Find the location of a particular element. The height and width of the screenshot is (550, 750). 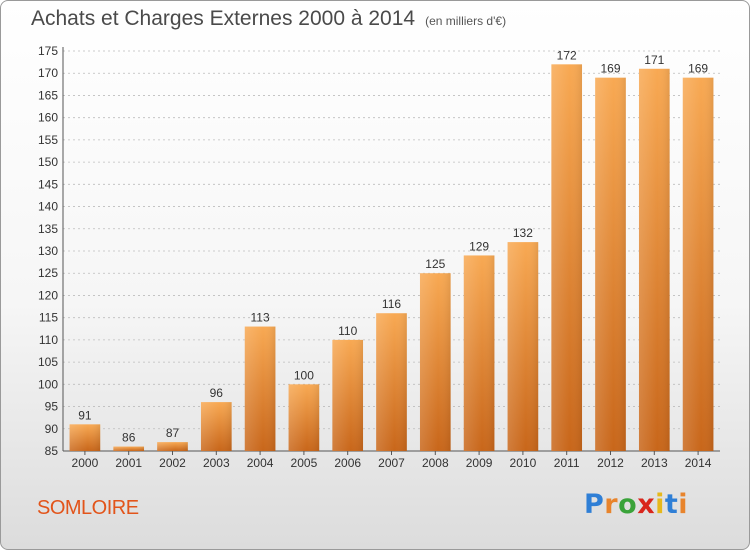

bar-2006 is located at coordinates (348, 395).